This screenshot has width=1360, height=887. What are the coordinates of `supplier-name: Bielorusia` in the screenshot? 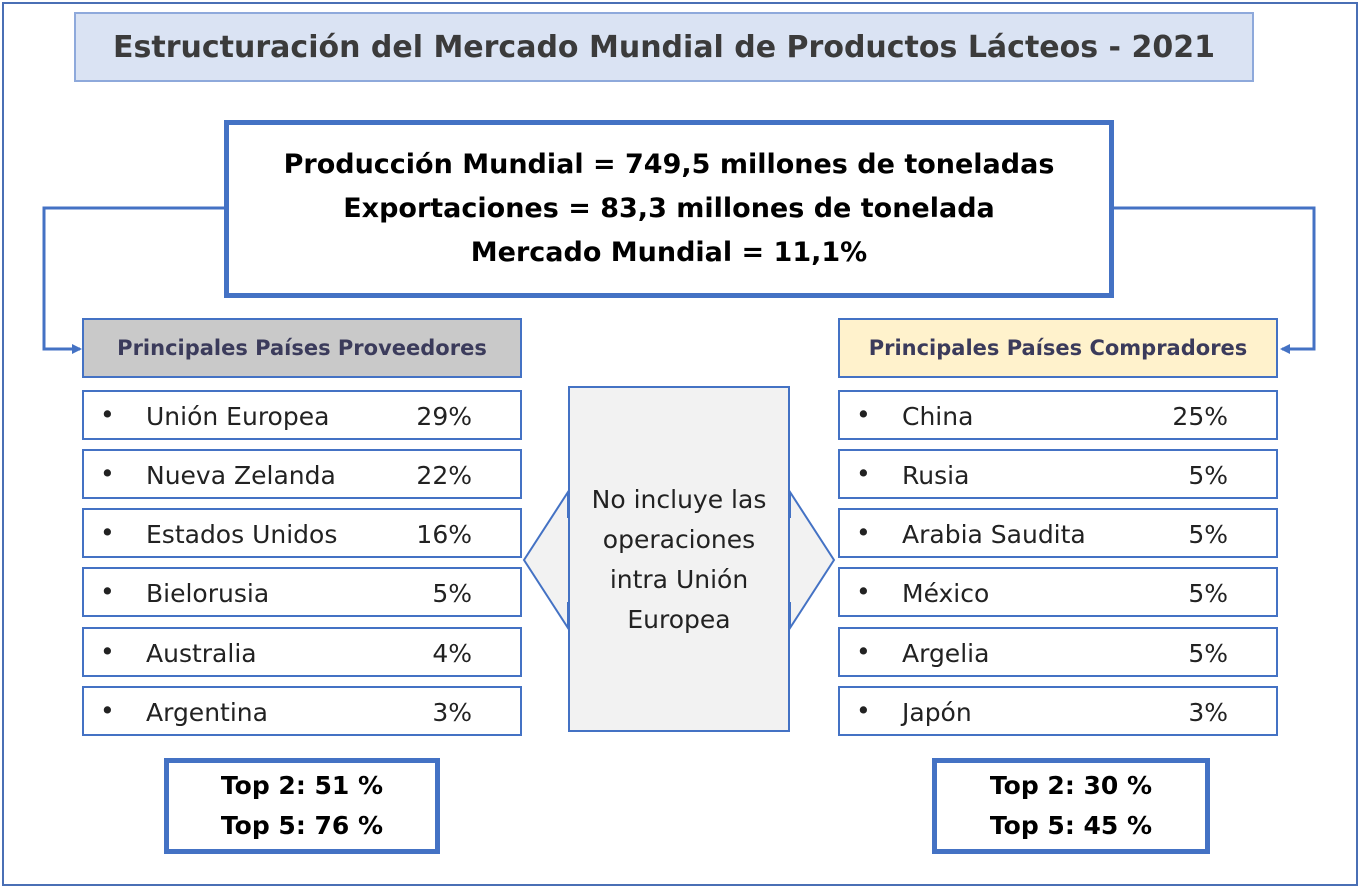 It's located at (208, 593).